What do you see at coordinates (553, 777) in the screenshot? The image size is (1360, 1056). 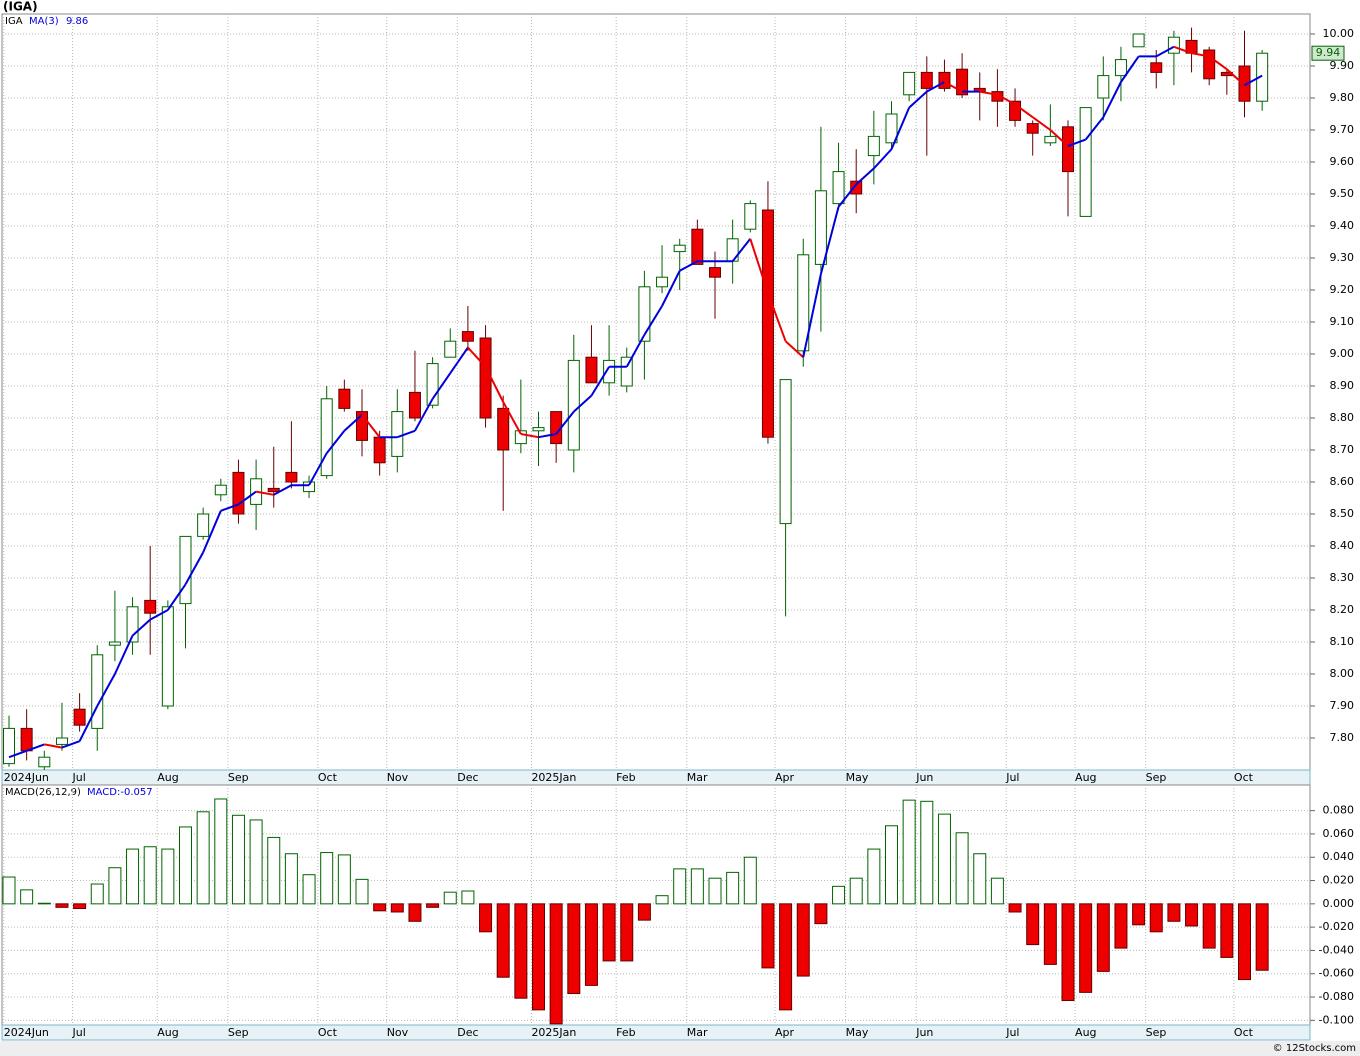 I see `x-tick-label: 2025Jan` at bounding box center [553, 777].